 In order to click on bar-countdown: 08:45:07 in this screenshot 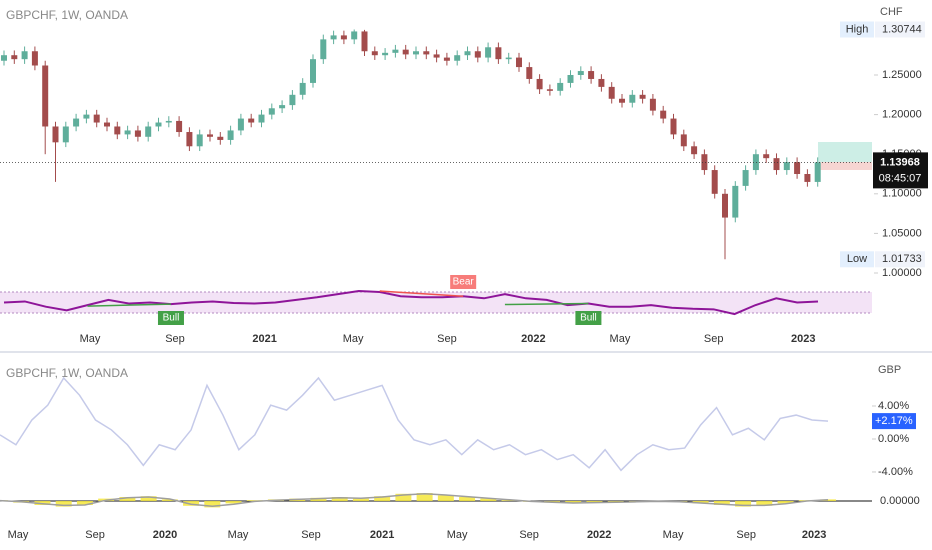, I will do `click(900, 178)`.